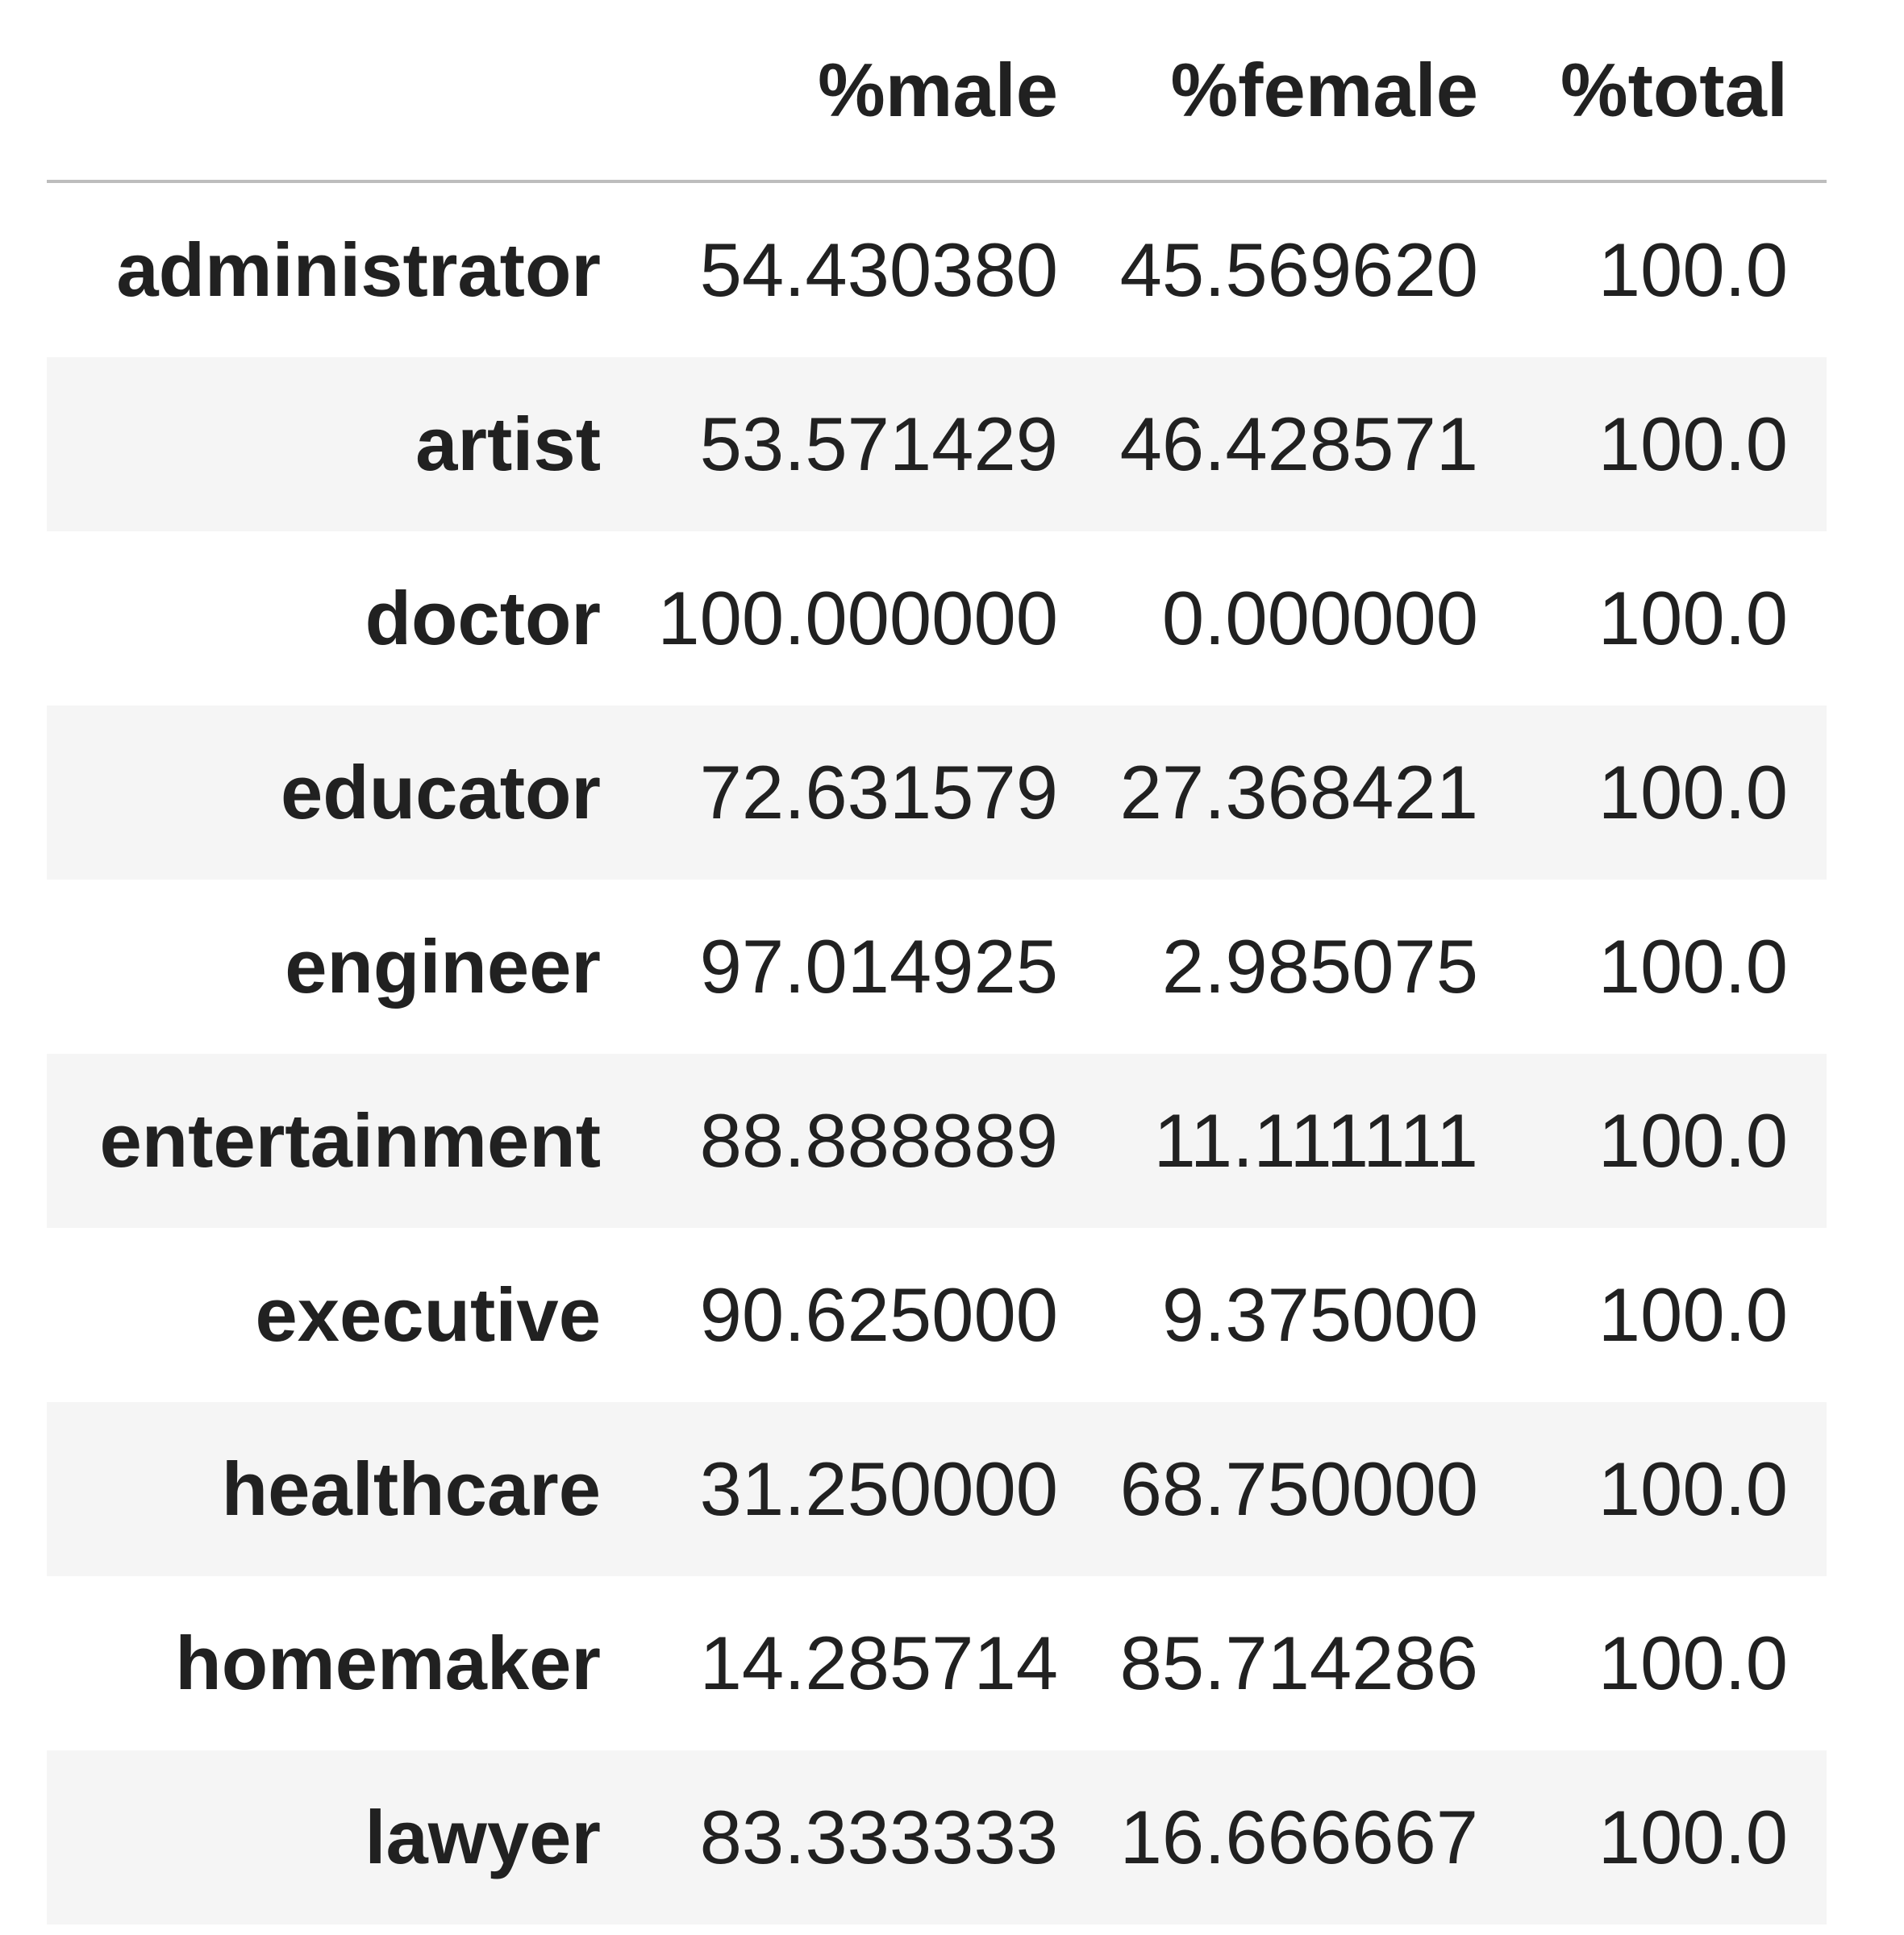 This screenshot has width=1904, height=1935. What do you see at coordinates (1653, 91) in the screenshot?
I see `column-header-total: %total` at bounding box center [1653, 91].